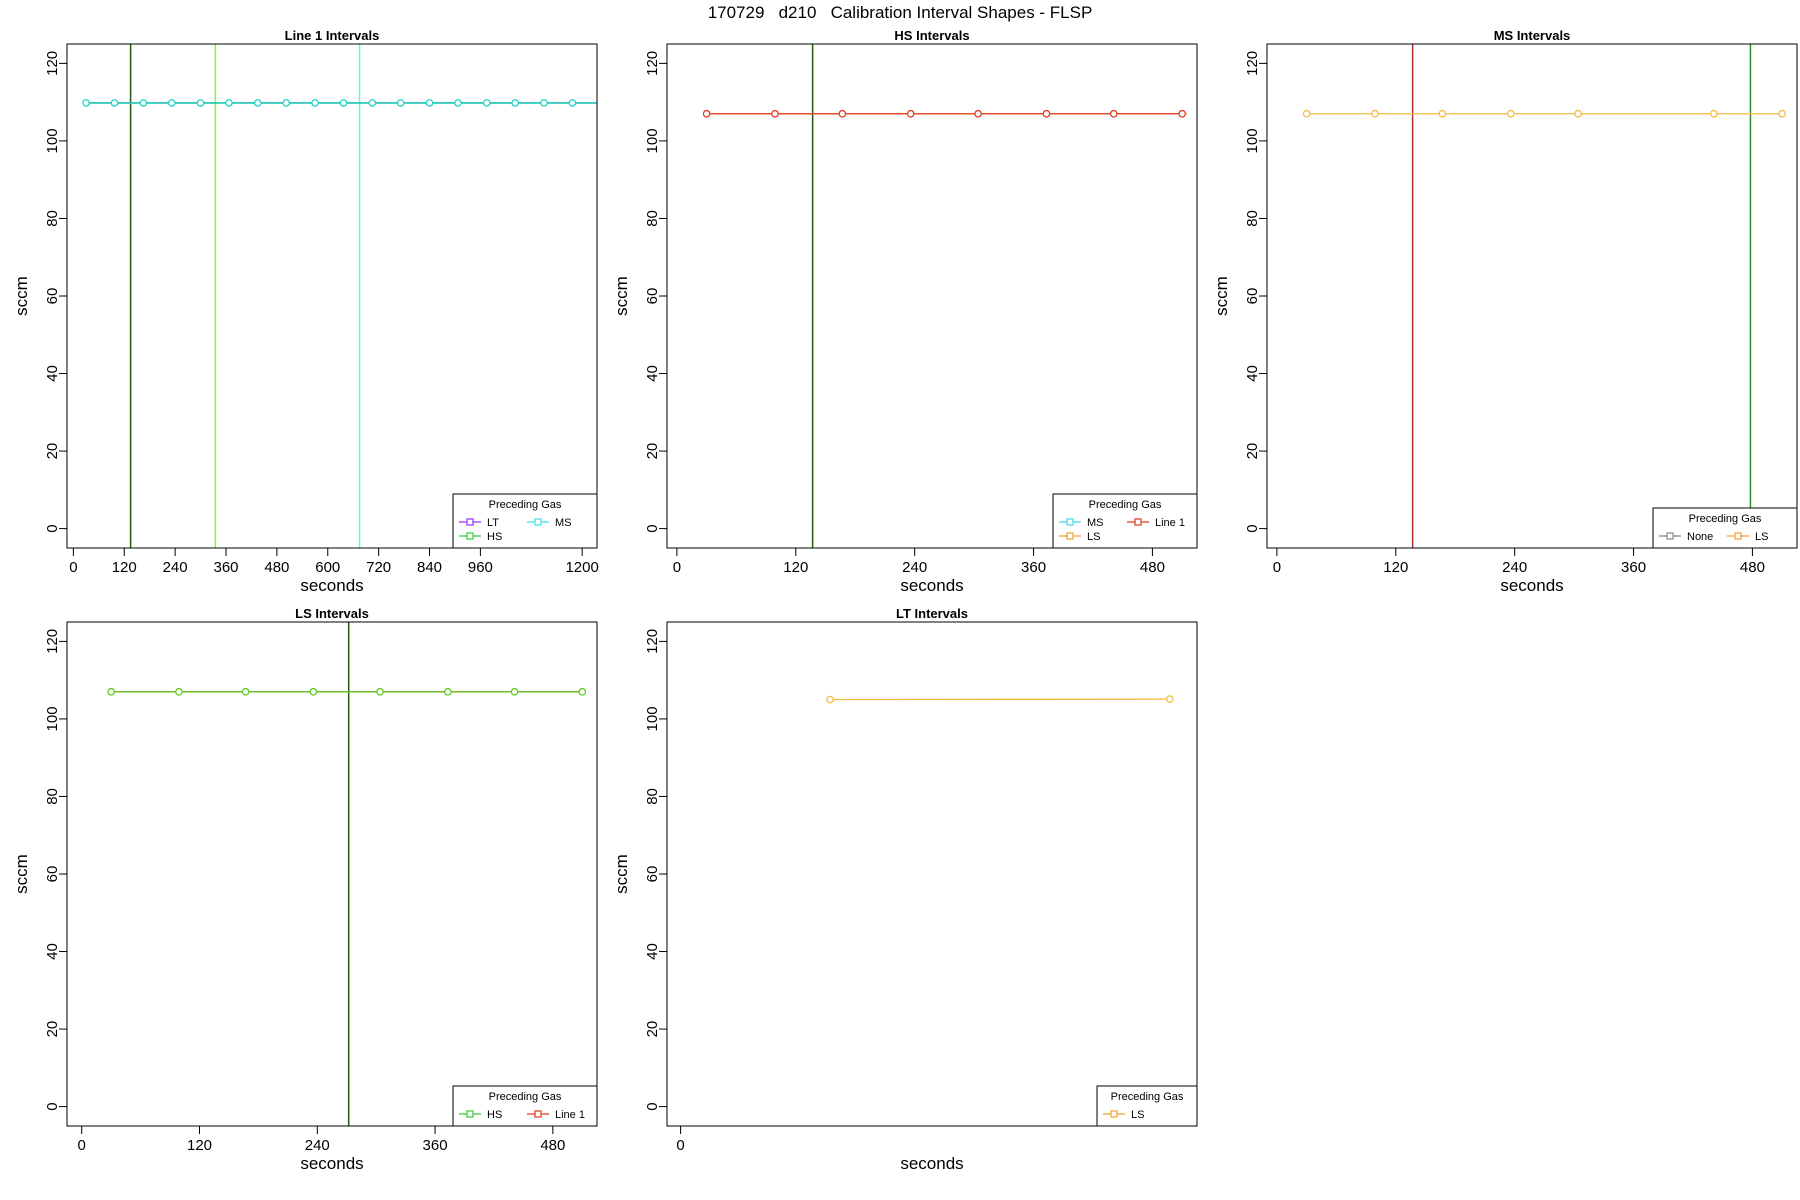 The width and height of the screenshot is (1800, 1200). Describe the element at coordinates (581, 567) in the screenshot. I see `x-tick-label: 1200` at that location.